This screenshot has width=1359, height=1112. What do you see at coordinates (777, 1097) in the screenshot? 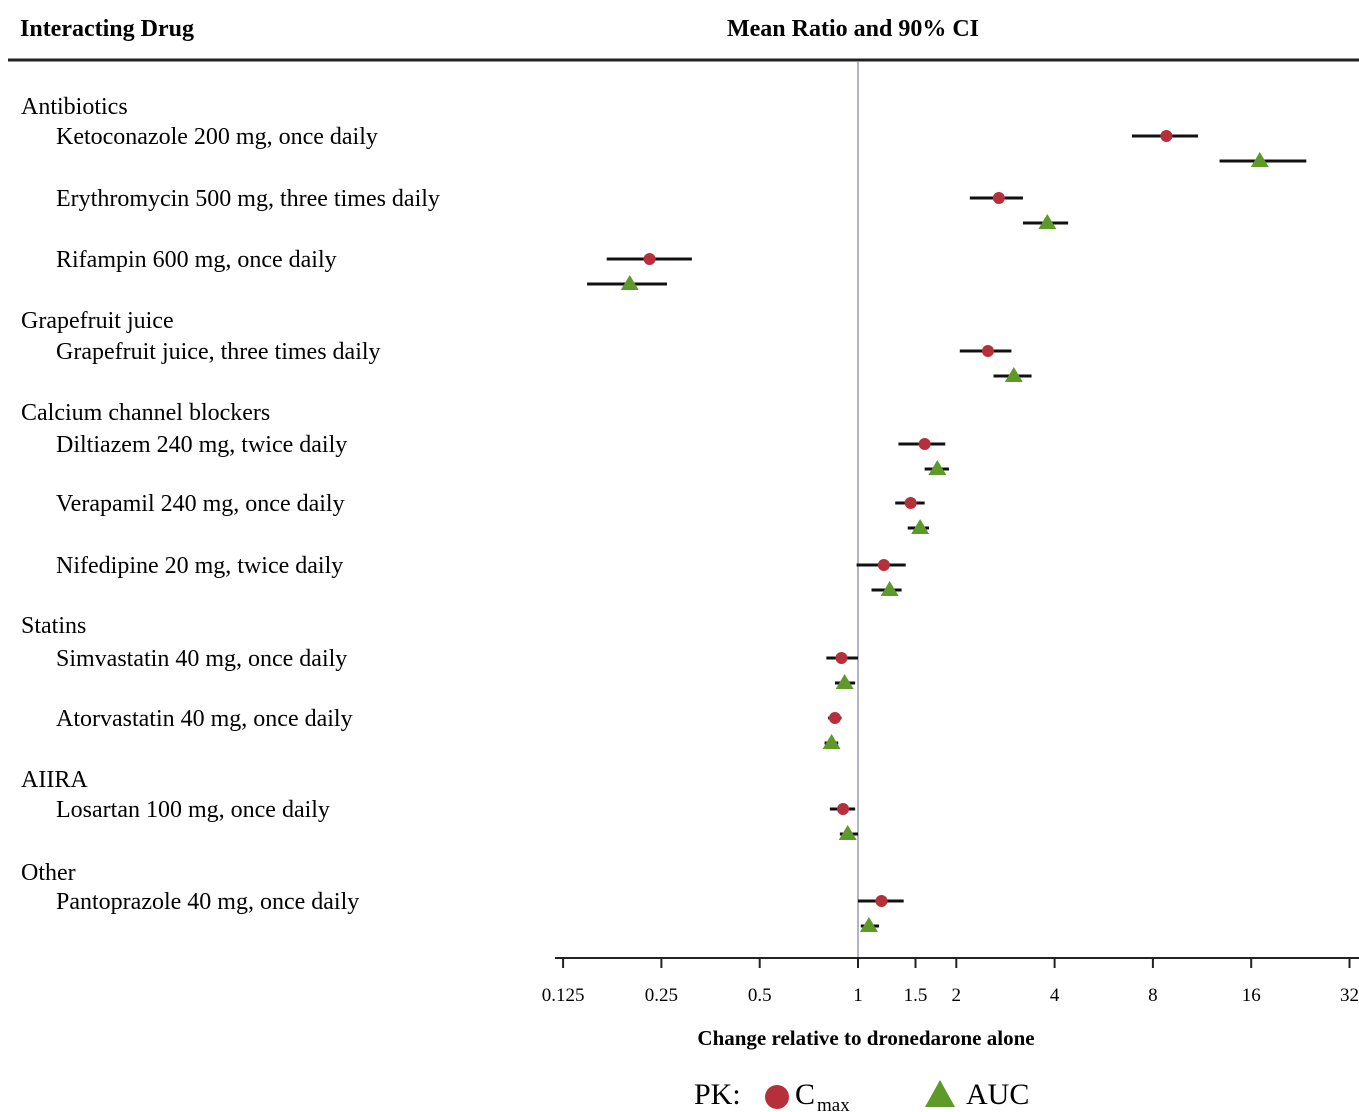
I see `legend-cmax-marker` at bounding box center [777, 1097].